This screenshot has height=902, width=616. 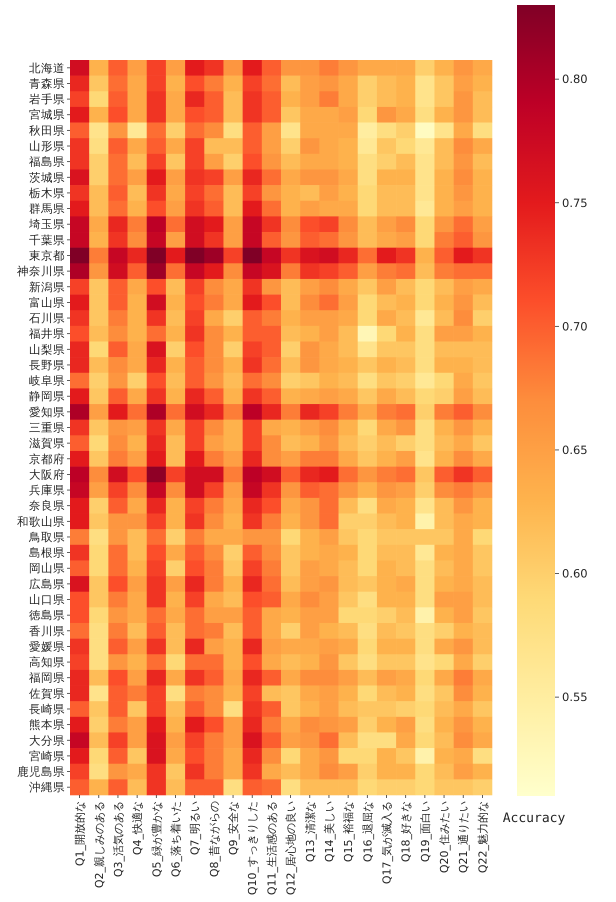 What do you see at coordinates (47, 115) in the screenshot?
I see `y-tick-label: 宮城県` at bounding box center [47, 115].